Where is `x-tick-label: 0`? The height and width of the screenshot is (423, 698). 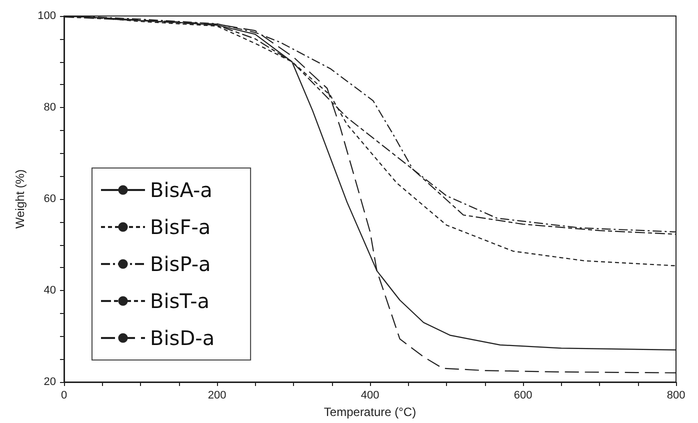 x-tick-label: 0 is located at coordinates (64, 396).